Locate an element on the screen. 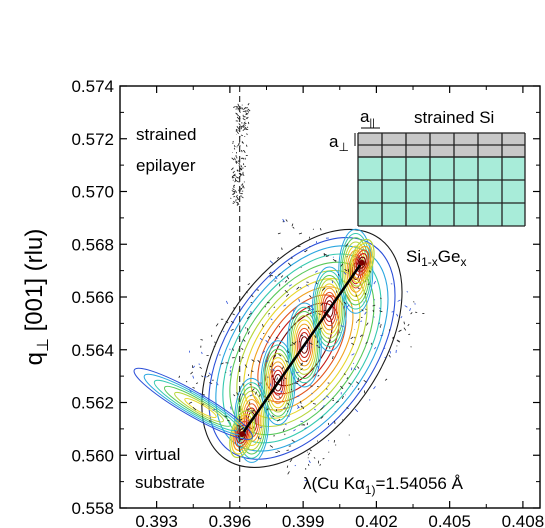 The height and width of the screenshot is (528, 545). a-perp-main: a is located at coordinates (334, 141).